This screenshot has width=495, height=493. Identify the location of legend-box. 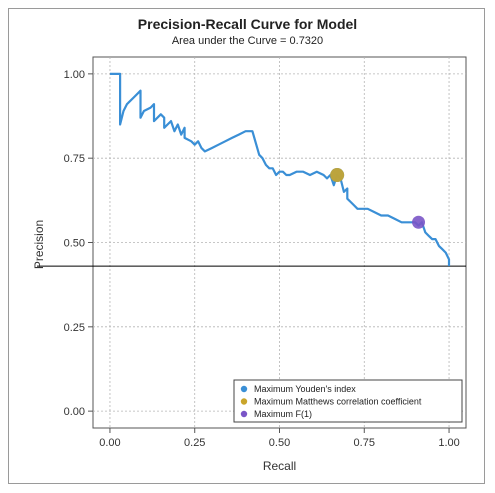
(348, 401).